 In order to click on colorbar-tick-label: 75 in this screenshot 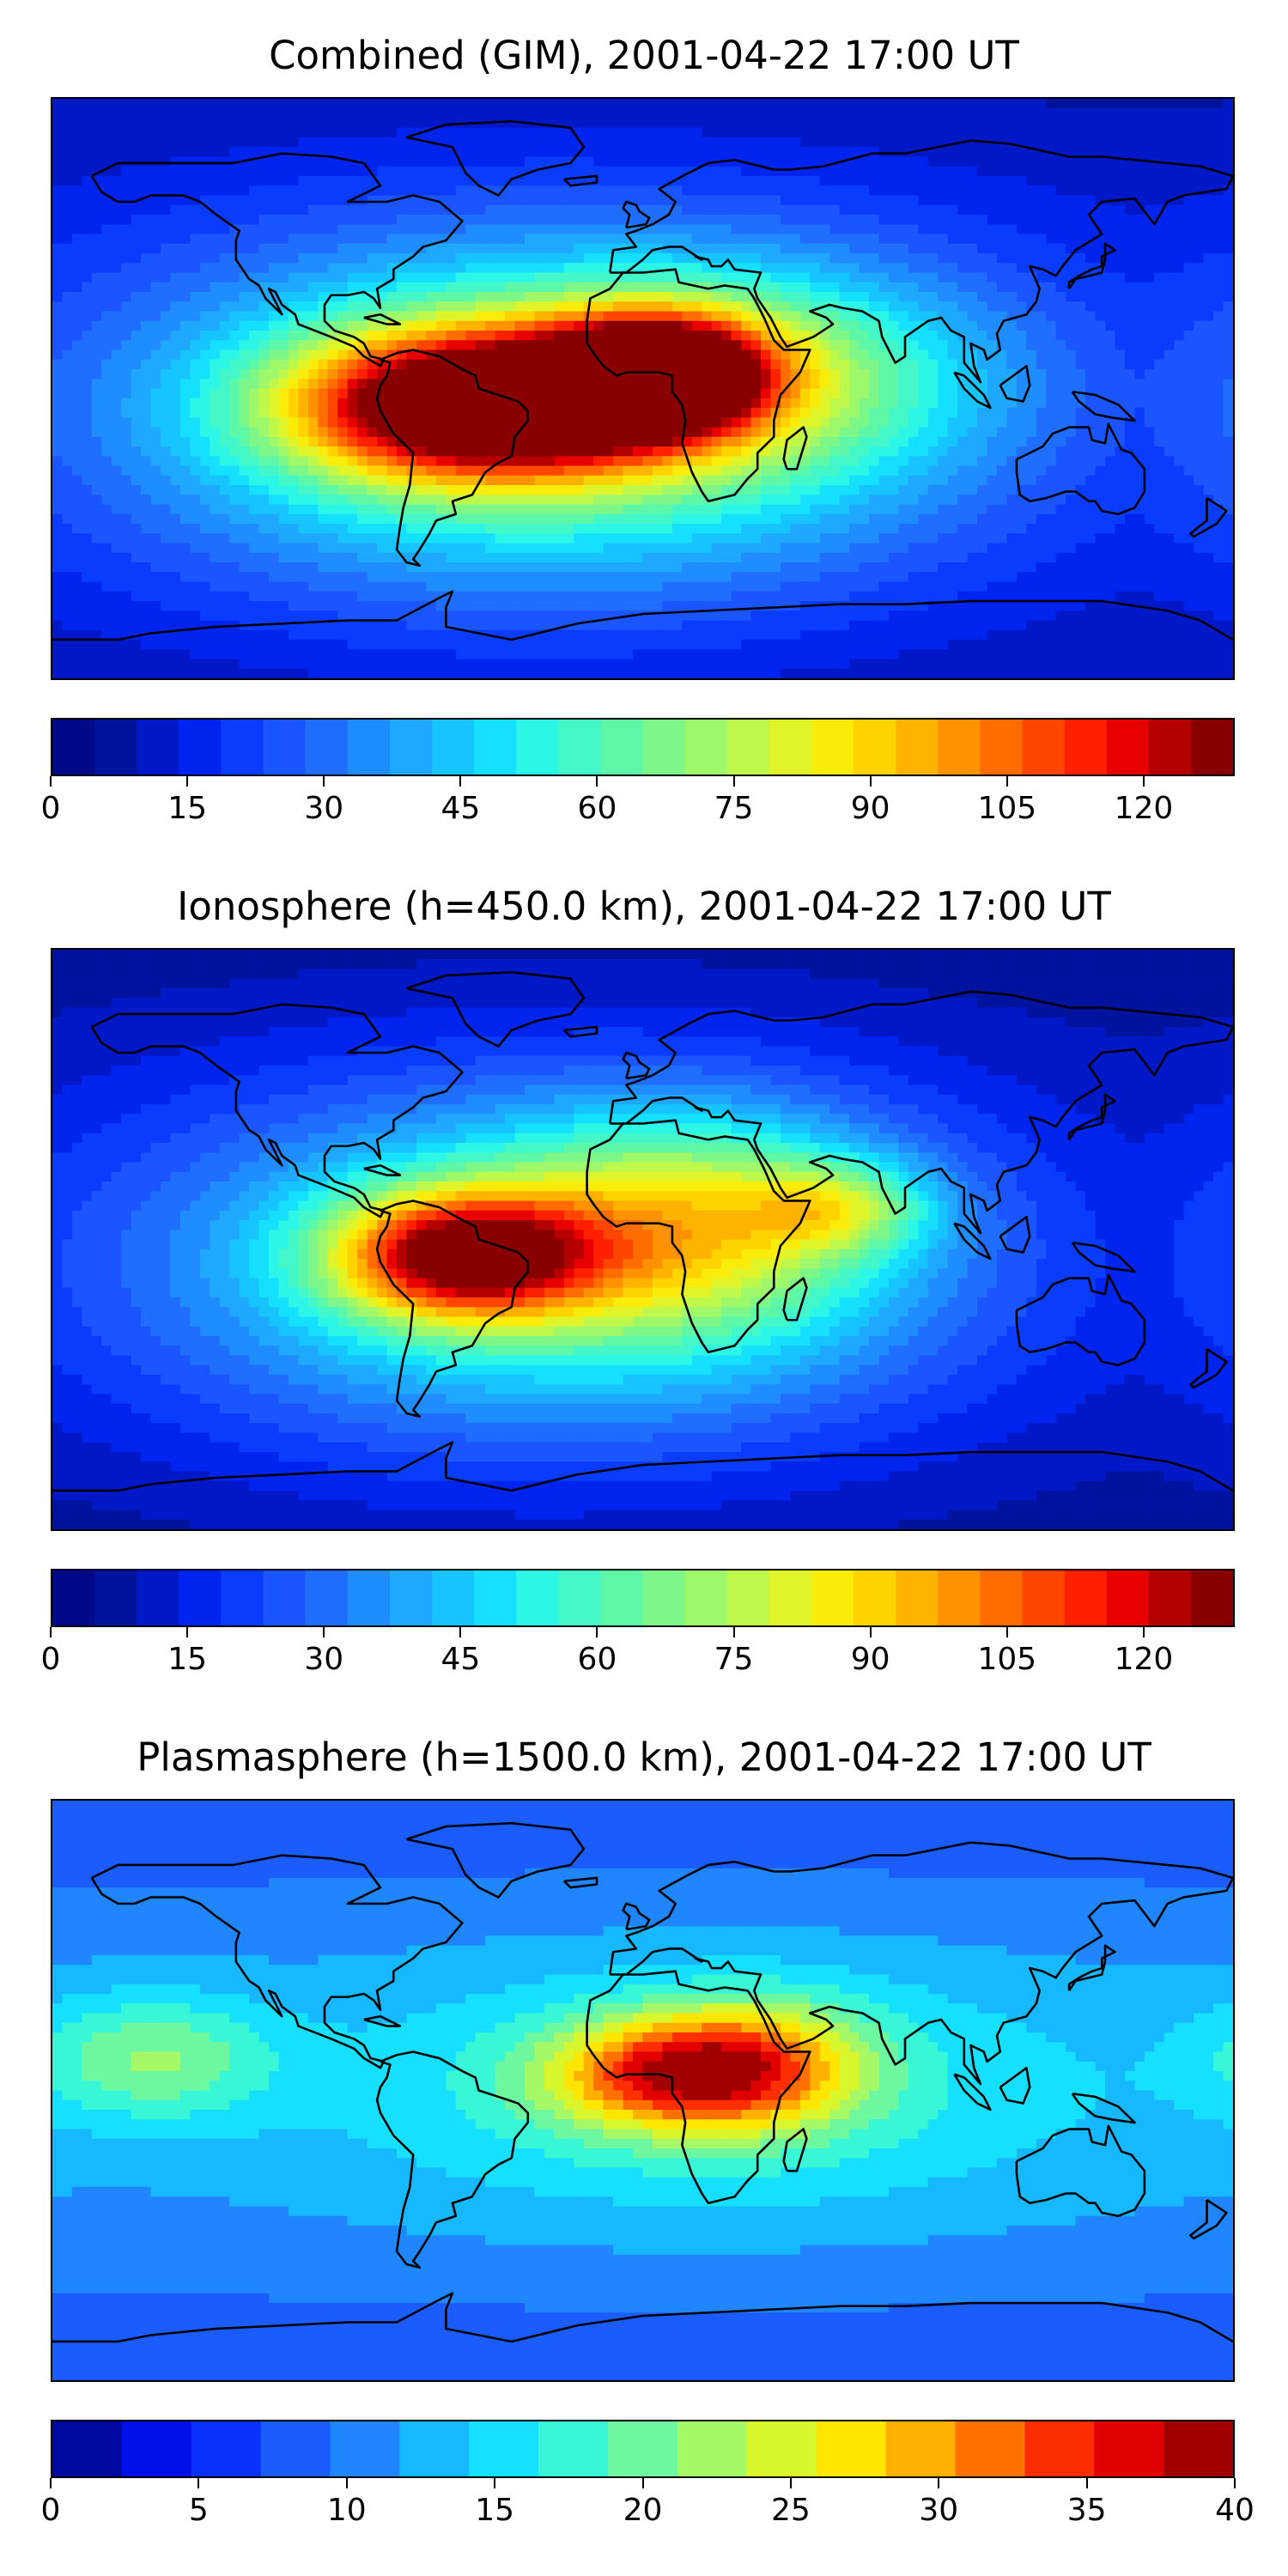, I will do `click(734, 1660)`.